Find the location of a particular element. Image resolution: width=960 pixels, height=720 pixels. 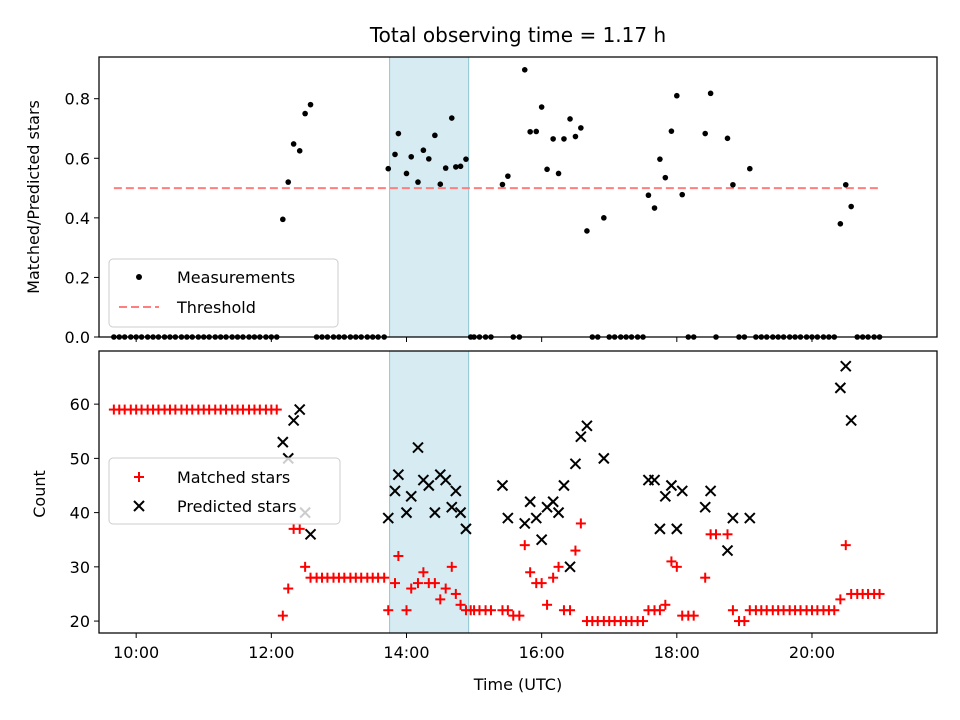

chart-title: Total observing time = 1.17 h is located at coordinates (517, 35).